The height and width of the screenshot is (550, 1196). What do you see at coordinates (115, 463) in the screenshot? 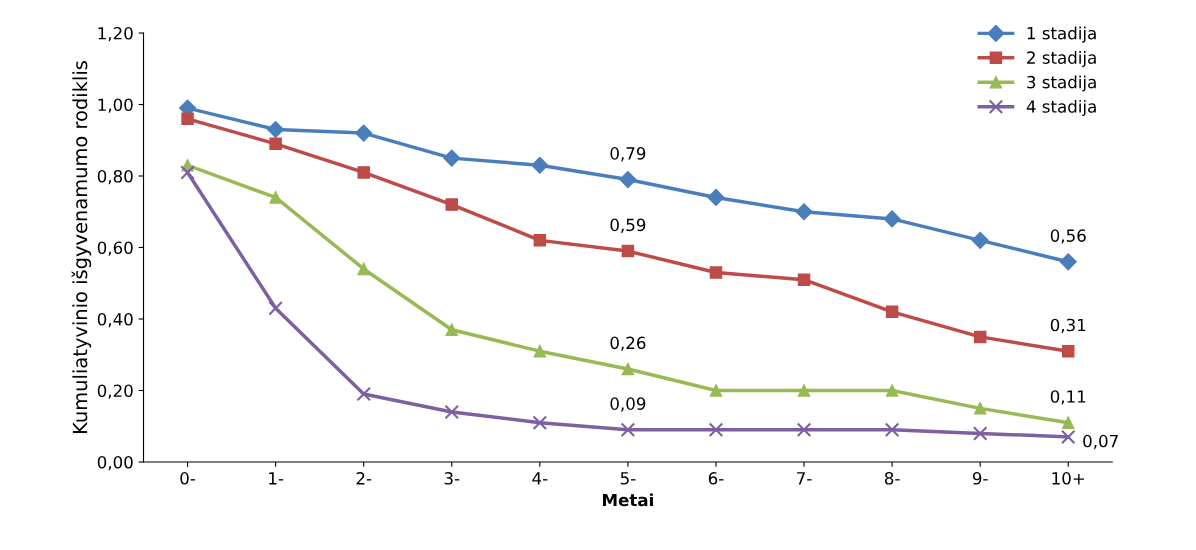
I see `y-tick-label: 0,00` at bounding box center [115, 463].